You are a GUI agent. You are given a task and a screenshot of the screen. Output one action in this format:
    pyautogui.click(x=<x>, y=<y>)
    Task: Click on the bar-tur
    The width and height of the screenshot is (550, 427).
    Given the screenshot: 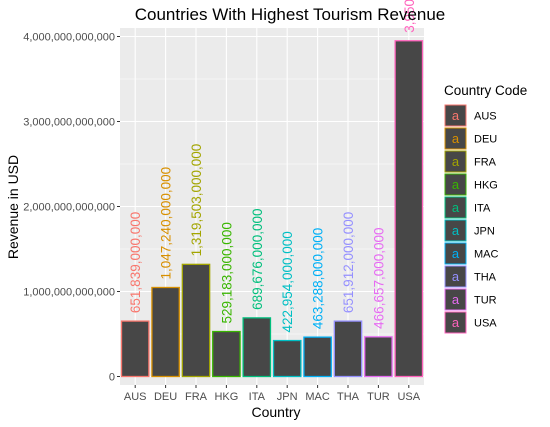 What is the action you would take?
    pyautogui.click(x=378, y=357)
    